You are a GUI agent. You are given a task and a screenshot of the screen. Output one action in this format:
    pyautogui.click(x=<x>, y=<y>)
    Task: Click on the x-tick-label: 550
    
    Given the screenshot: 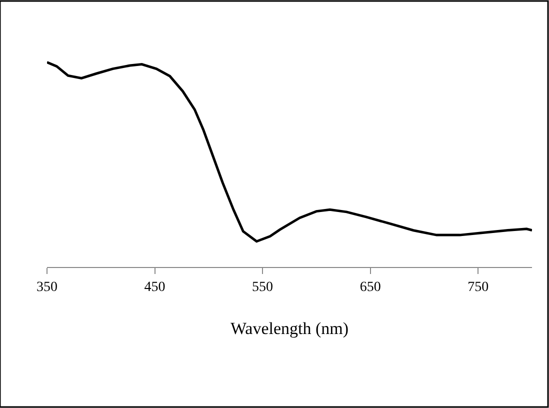 What is the action you would take?
    pyautogui.click(x=263, y=287)
    